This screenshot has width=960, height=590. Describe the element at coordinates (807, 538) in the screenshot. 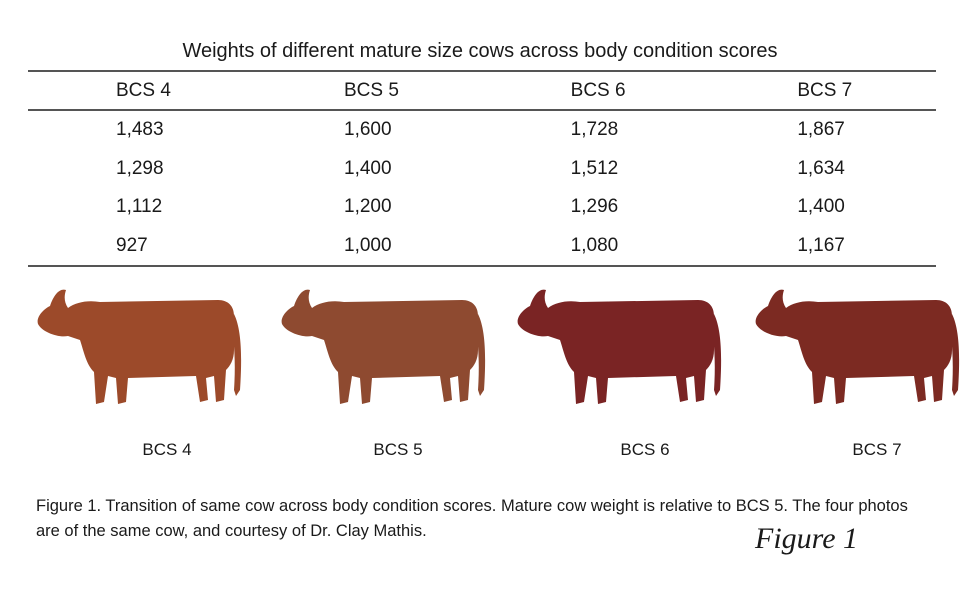

I see `figure-mark: Figure 1` at that location.